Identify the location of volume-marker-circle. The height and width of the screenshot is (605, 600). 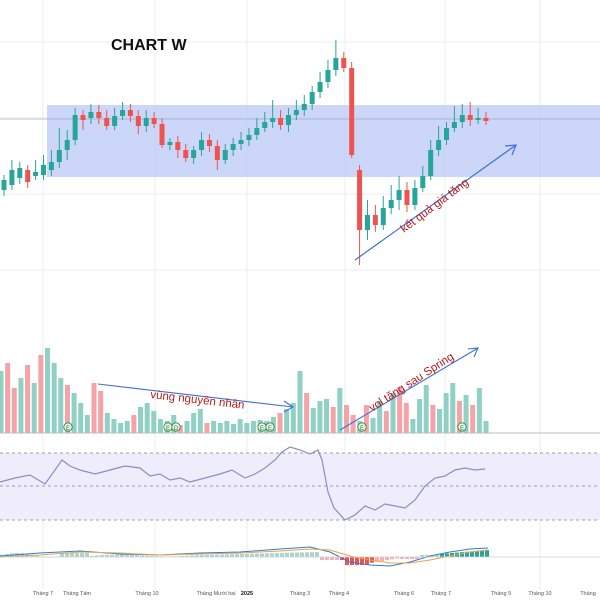
(176, 427).